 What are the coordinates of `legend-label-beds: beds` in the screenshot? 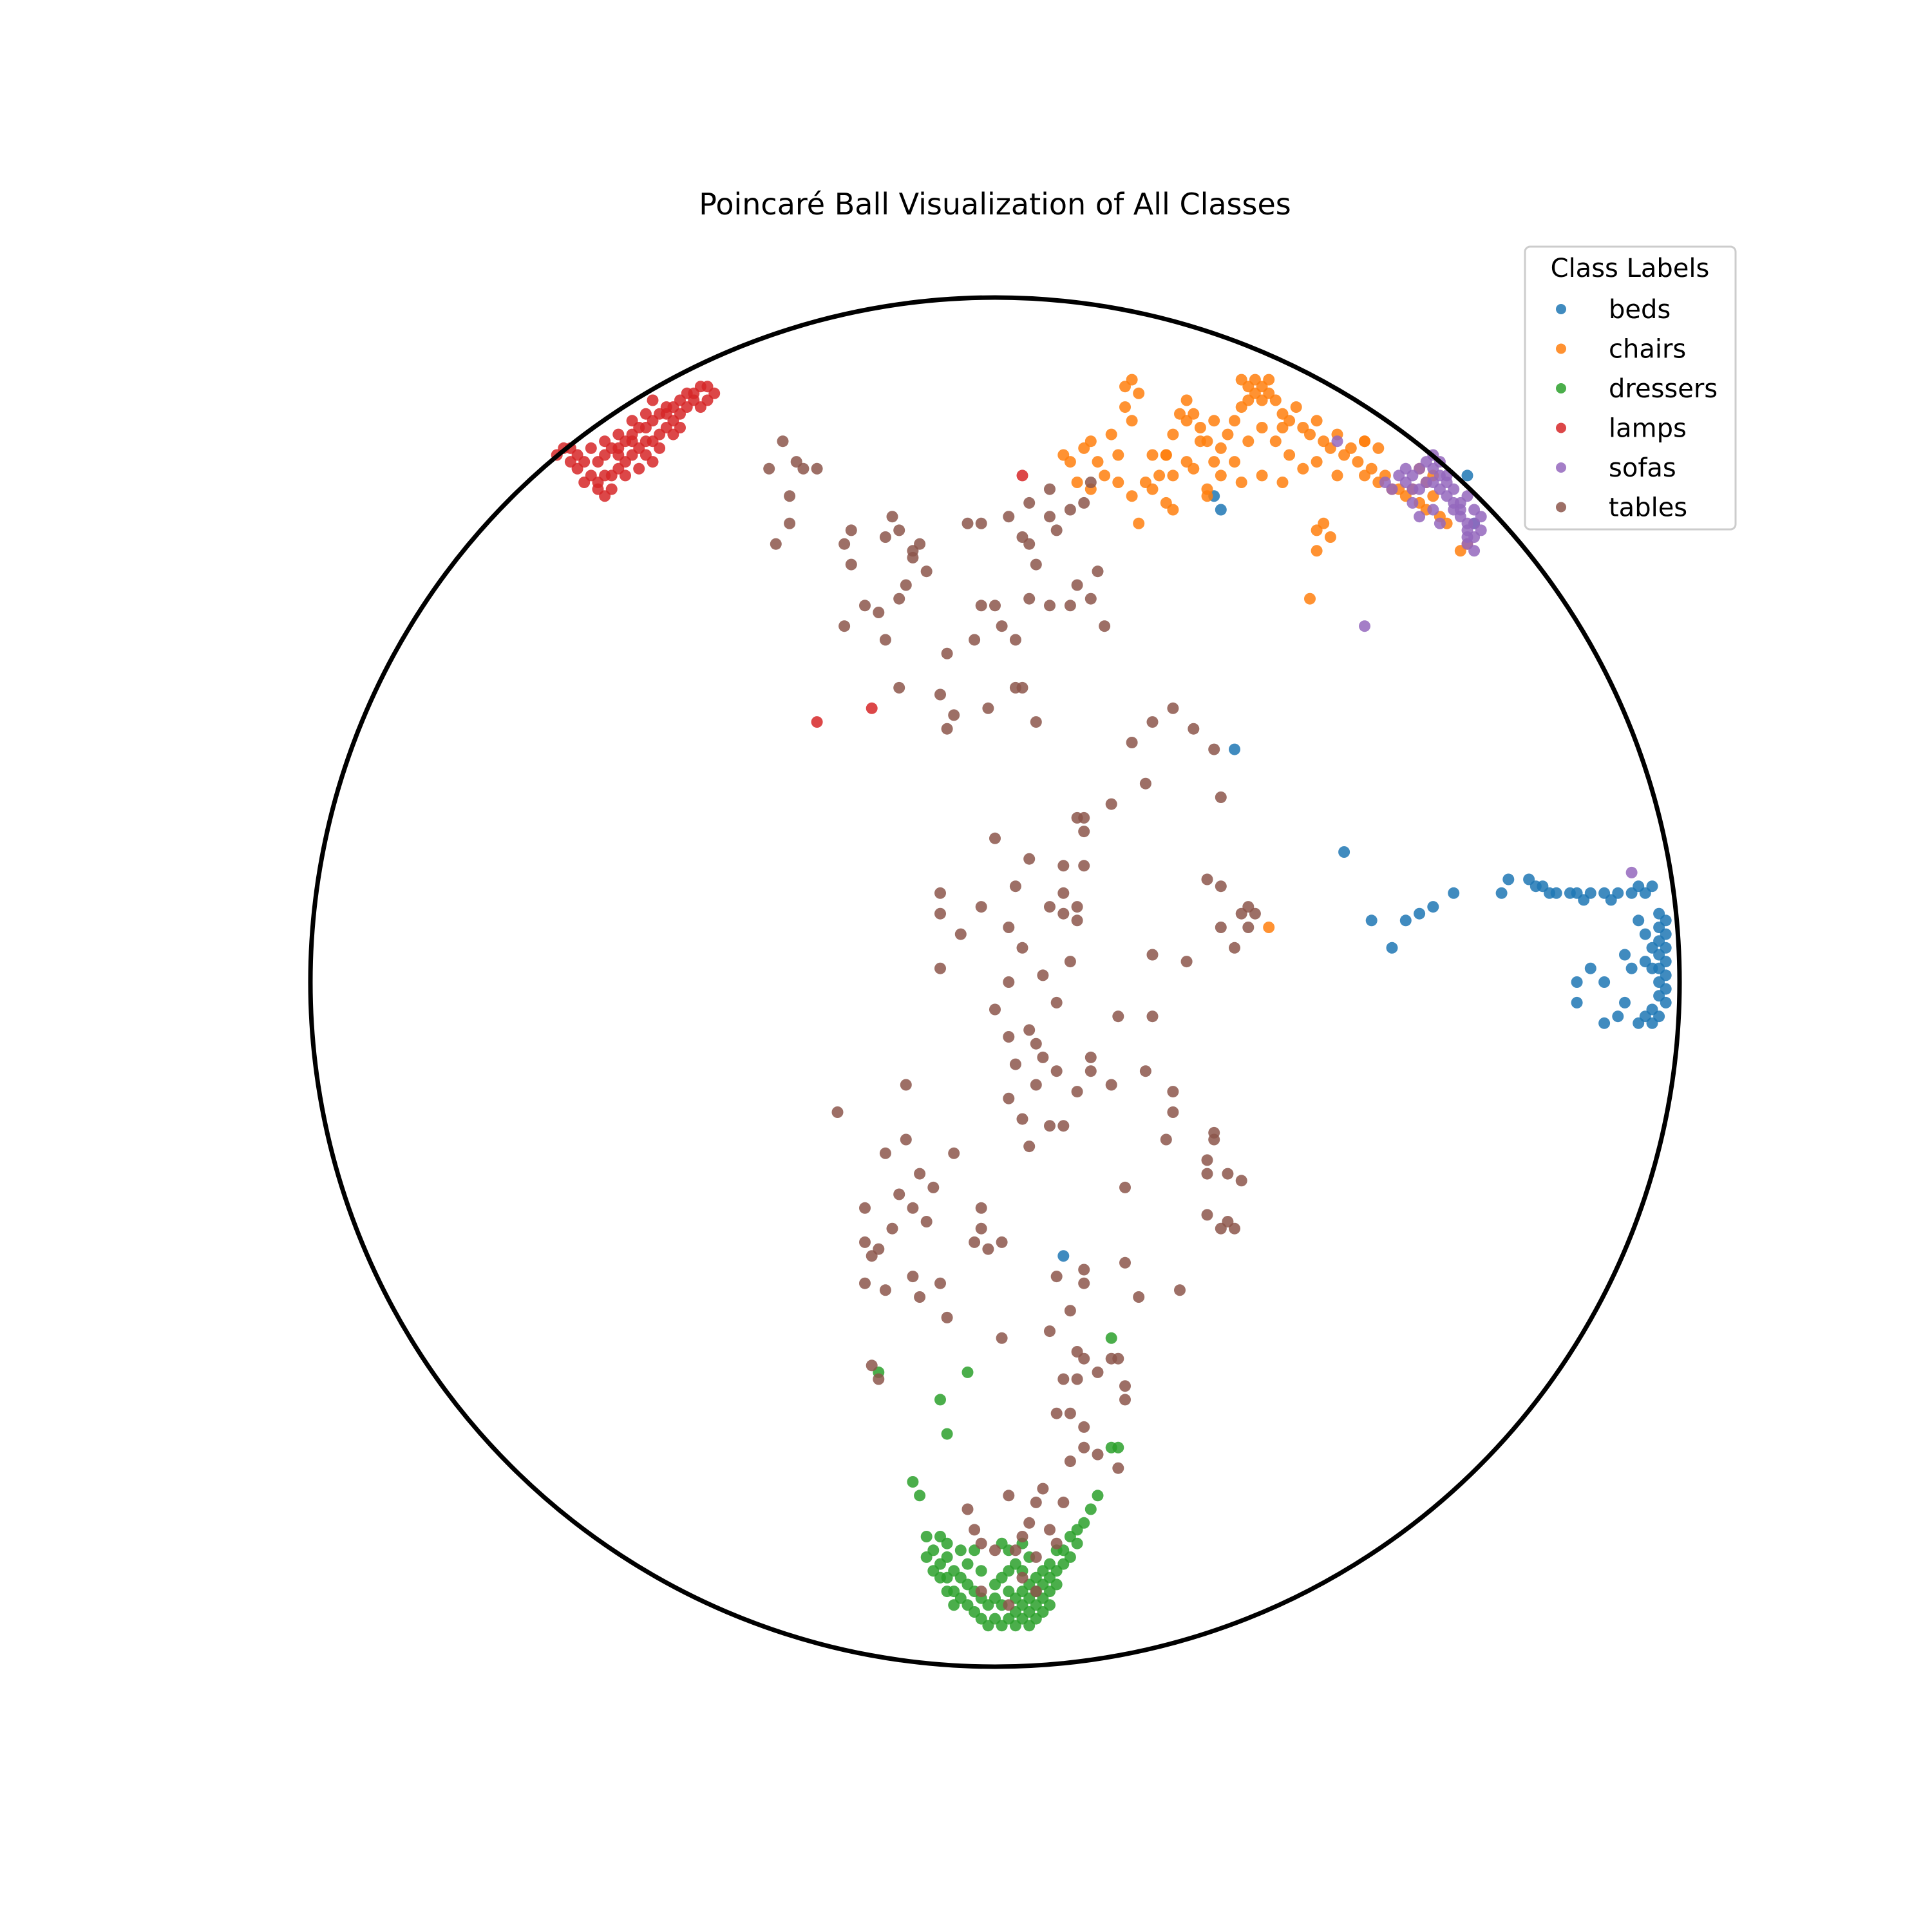 It's located at (1640, 310).